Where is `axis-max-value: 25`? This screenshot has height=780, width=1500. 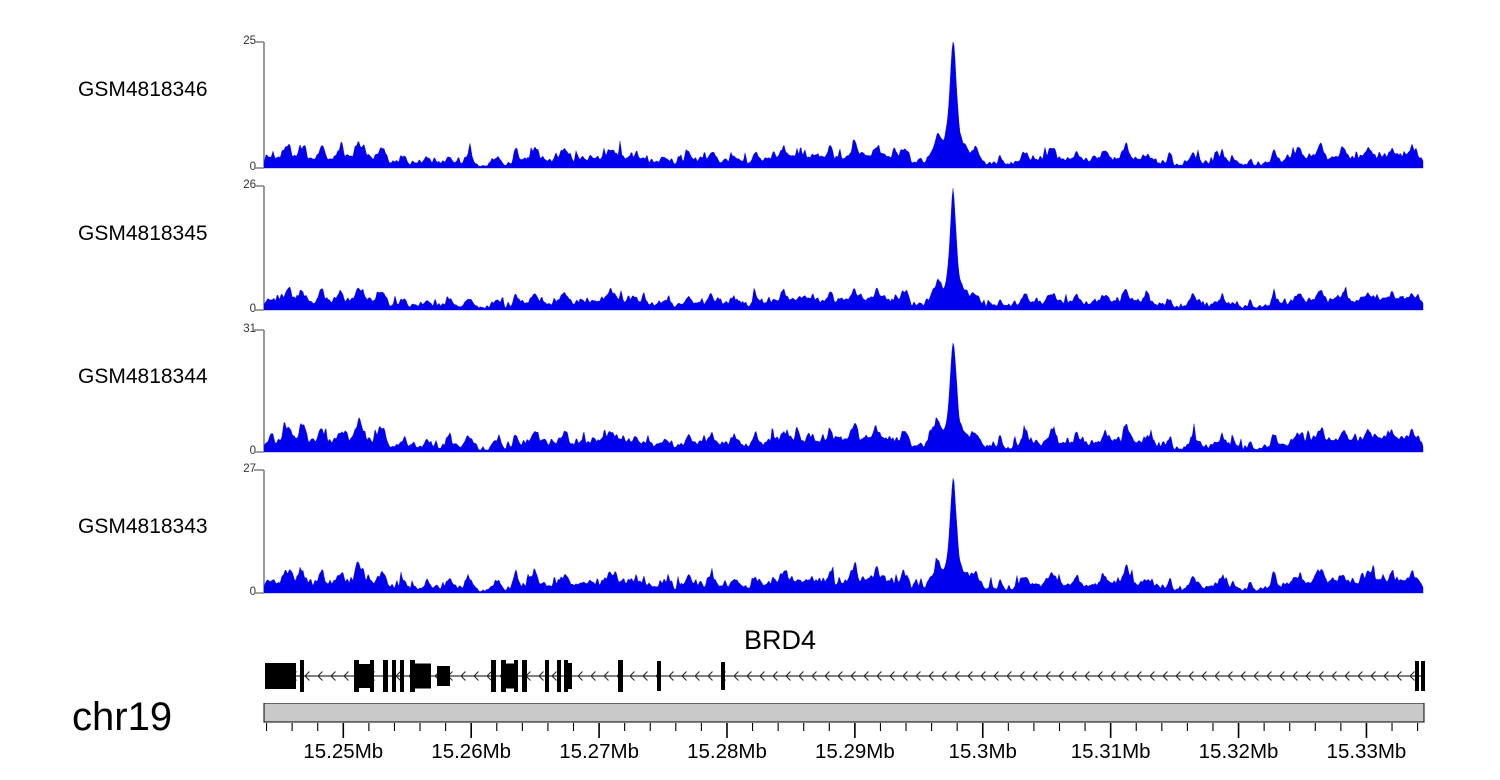
axis-max-value: 25 is located at coordinates (249, 41).